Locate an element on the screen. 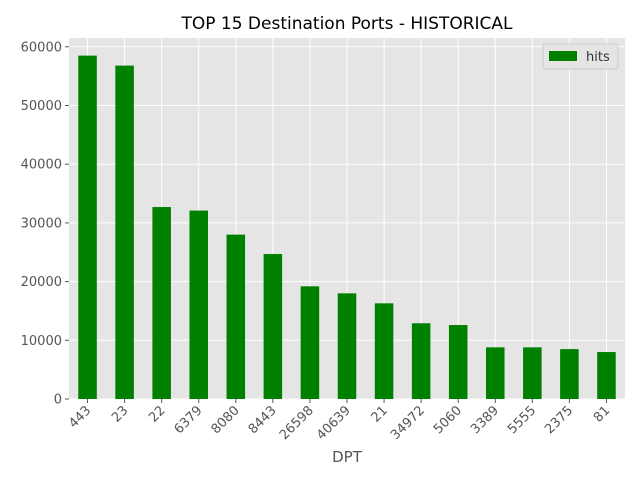 The width and height of the screenshot is (640, 480). y-tick-label: 30000 is located at coordinates (41, 223).